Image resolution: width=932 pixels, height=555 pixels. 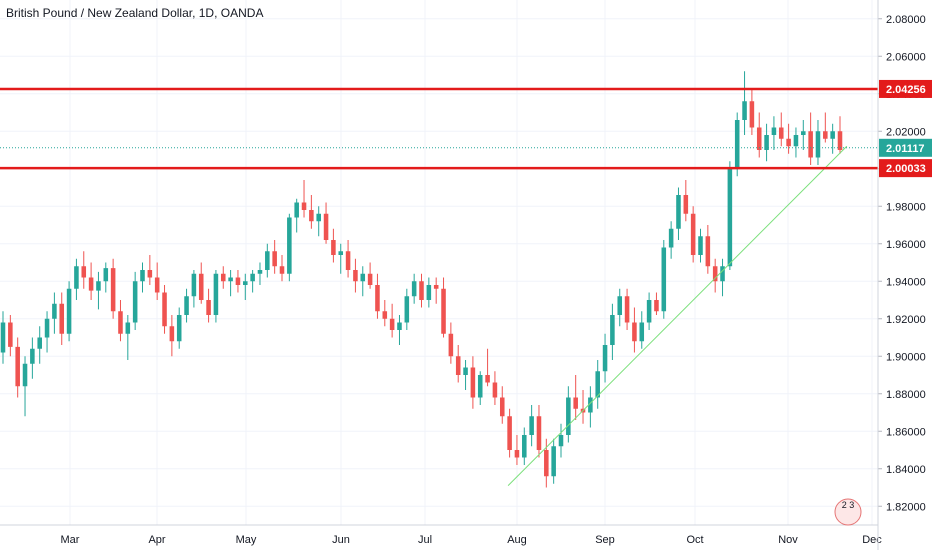 What do you see at coordinates (906, 470) in the screenshot?
I see `y-tick-label: 1.84000` at bounding box center [906, 470].